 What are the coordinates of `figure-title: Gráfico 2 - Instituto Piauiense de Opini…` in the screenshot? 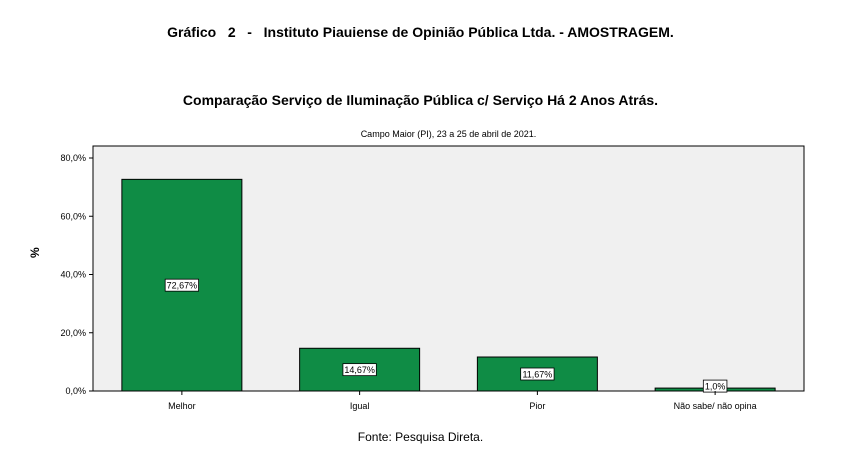 It's located at (420, 32).